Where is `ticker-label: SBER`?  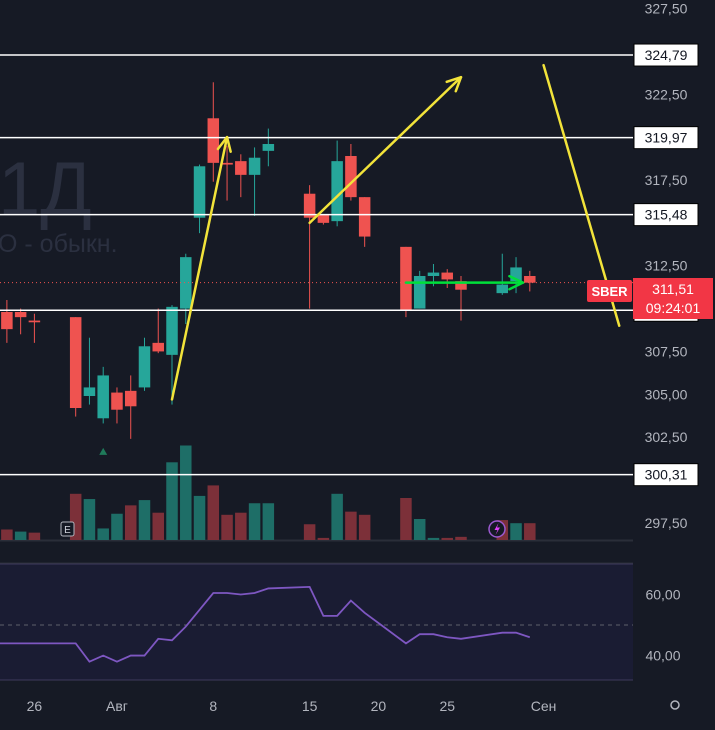 ticker-label: SBER is located at coordinates (609, 291).